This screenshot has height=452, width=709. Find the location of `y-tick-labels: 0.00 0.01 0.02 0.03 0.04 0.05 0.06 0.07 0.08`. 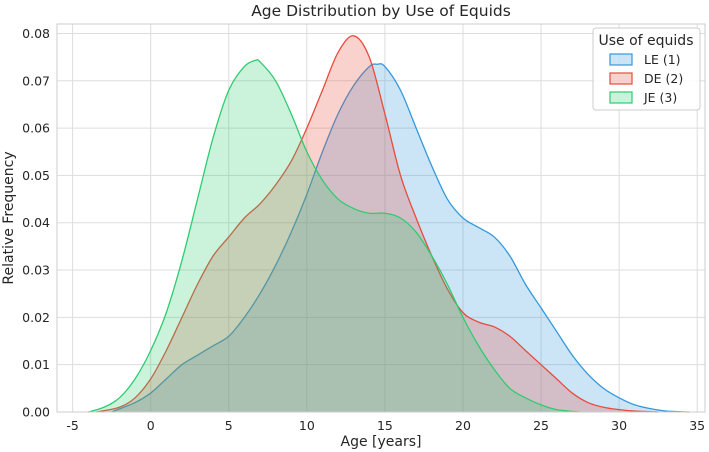

y-tick-labels: 0.00 0.01 0.02 0.03 0.04 0.05 0.06 0.07 0.08 is located at coordinates (36, 223).